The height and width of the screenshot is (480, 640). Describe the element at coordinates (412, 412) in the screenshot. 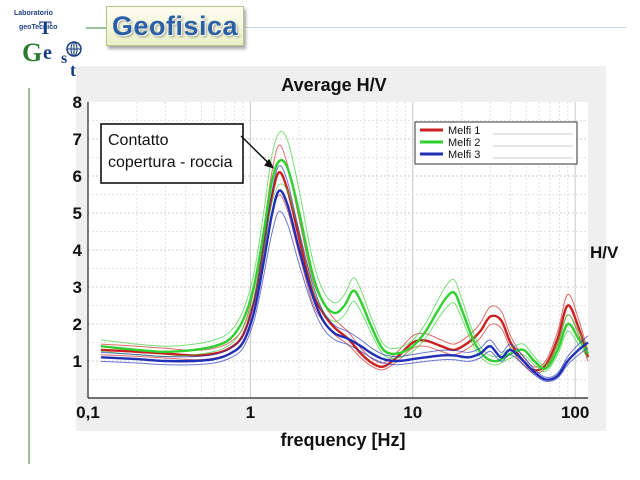

I see `x-tick-label: 10` at that location.